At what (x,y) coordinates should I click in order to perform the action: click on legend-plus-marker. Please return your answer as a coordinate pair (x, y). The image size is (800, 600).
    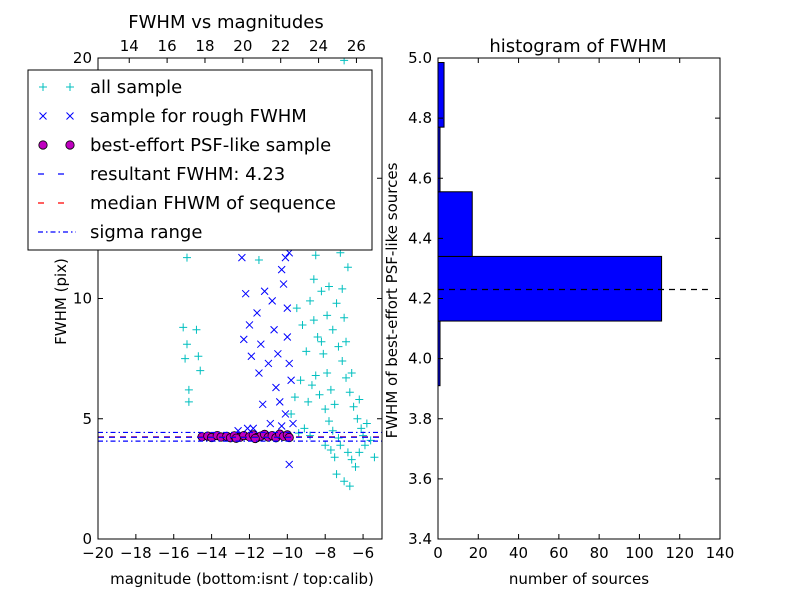
    Looking at the image, I should click on (70, 87).